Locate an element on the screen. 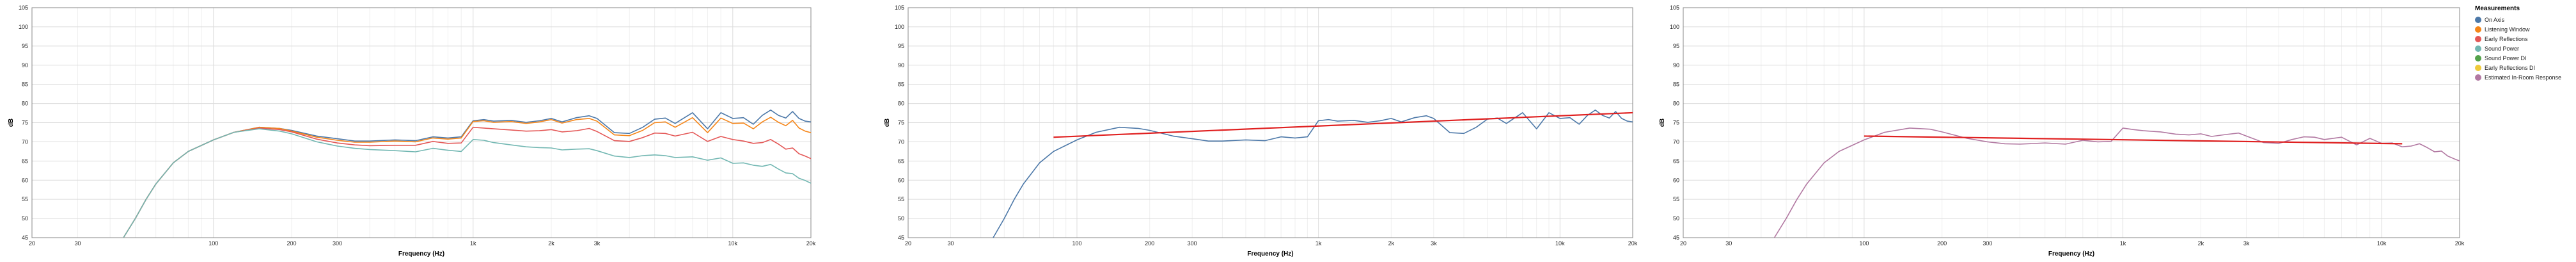 The width and height of the screenshot is (2576, 262). series-line-sound-power is located at coordinates (467, 183).